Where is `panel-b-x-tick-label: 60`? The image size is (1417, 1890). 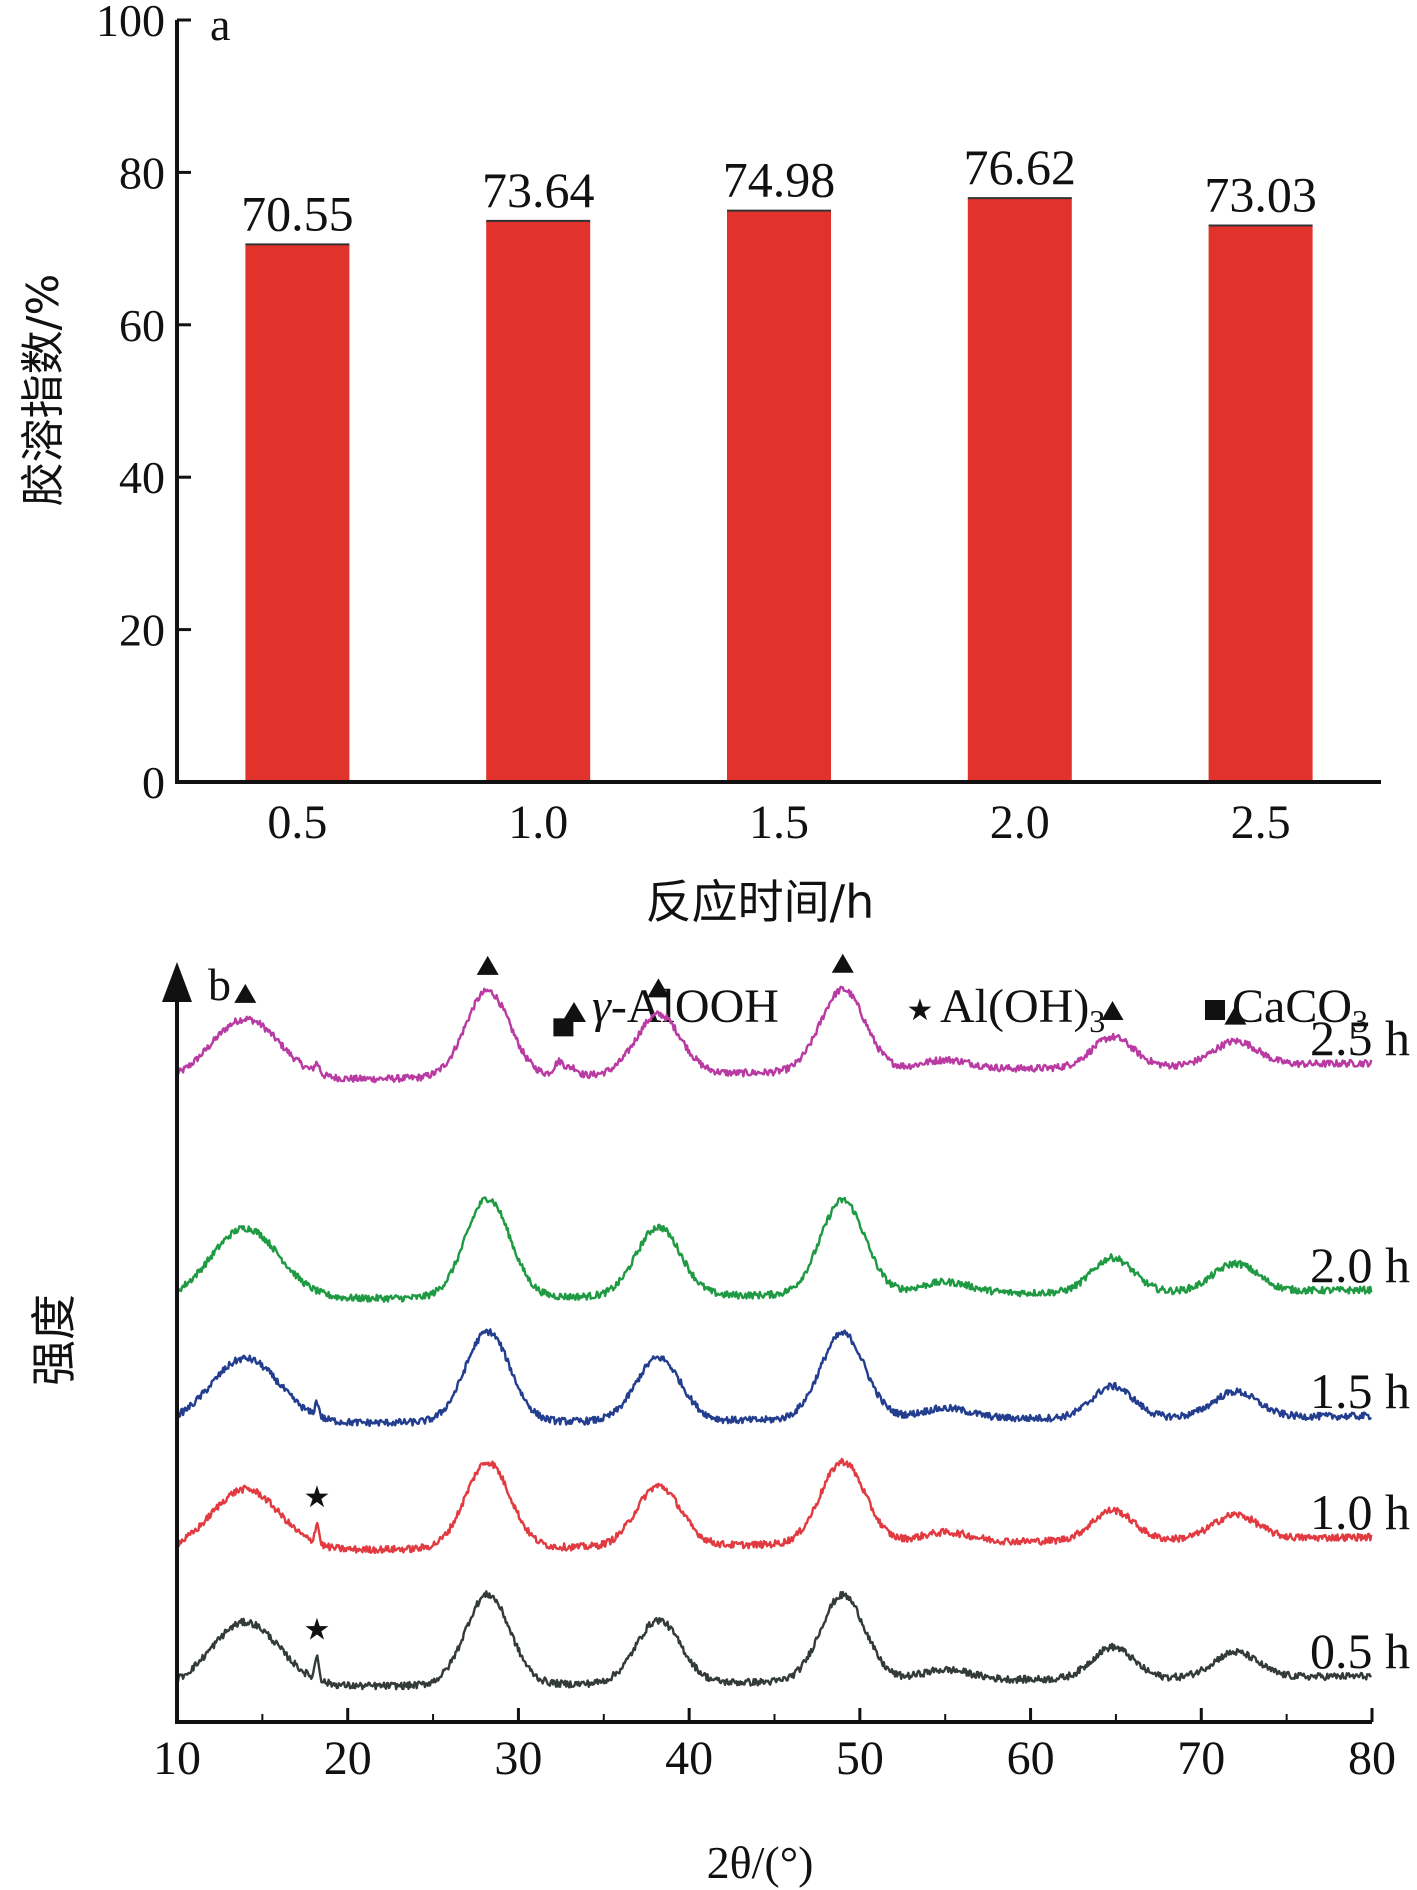 panel-b-x-tick-label: 60 is located at coordinates (1031, 1758).